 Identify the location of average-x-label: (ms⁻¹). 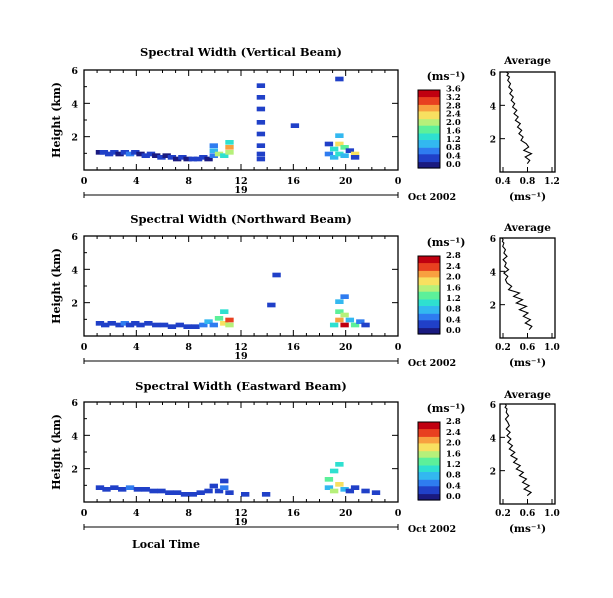
(527, 197).